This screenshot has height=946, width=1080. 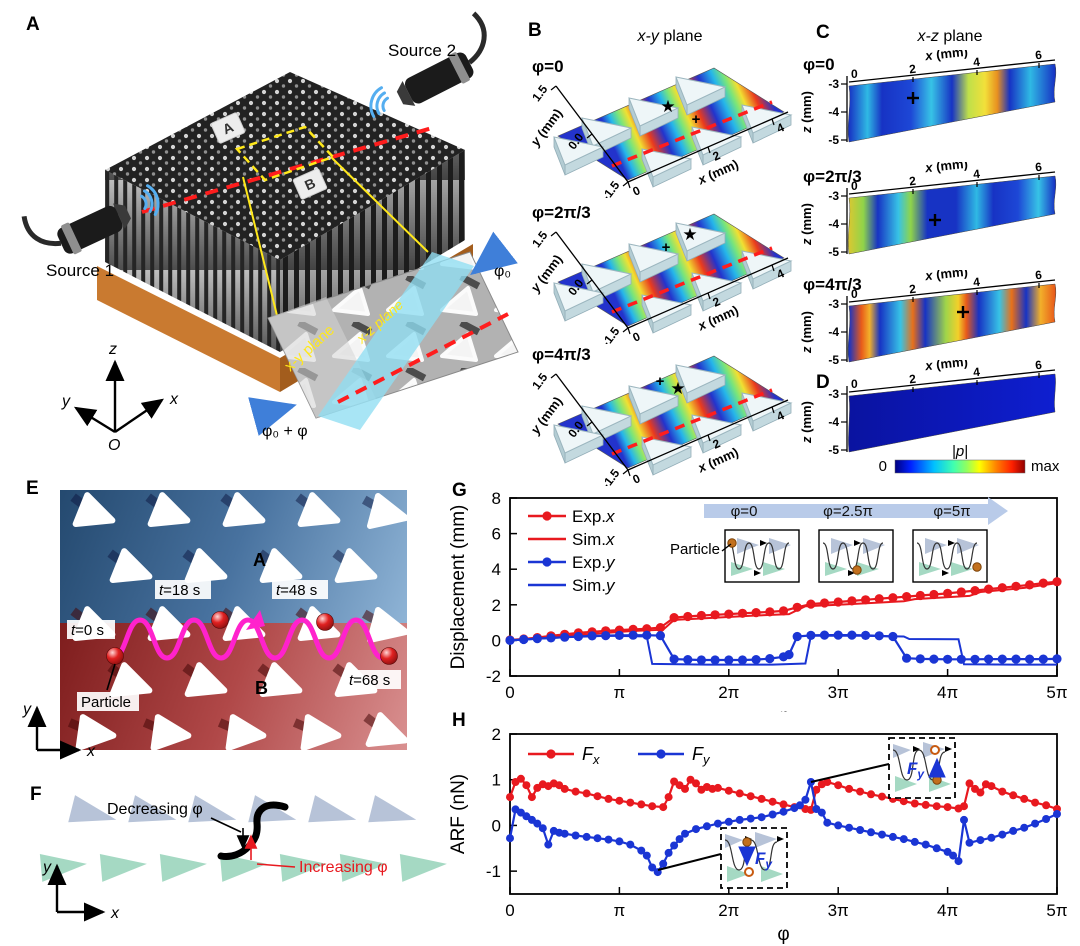 What do you see at coordinates (459, 490) in the screenshot?
I see `panel-label-g: G` at bounding box center [459, 490].